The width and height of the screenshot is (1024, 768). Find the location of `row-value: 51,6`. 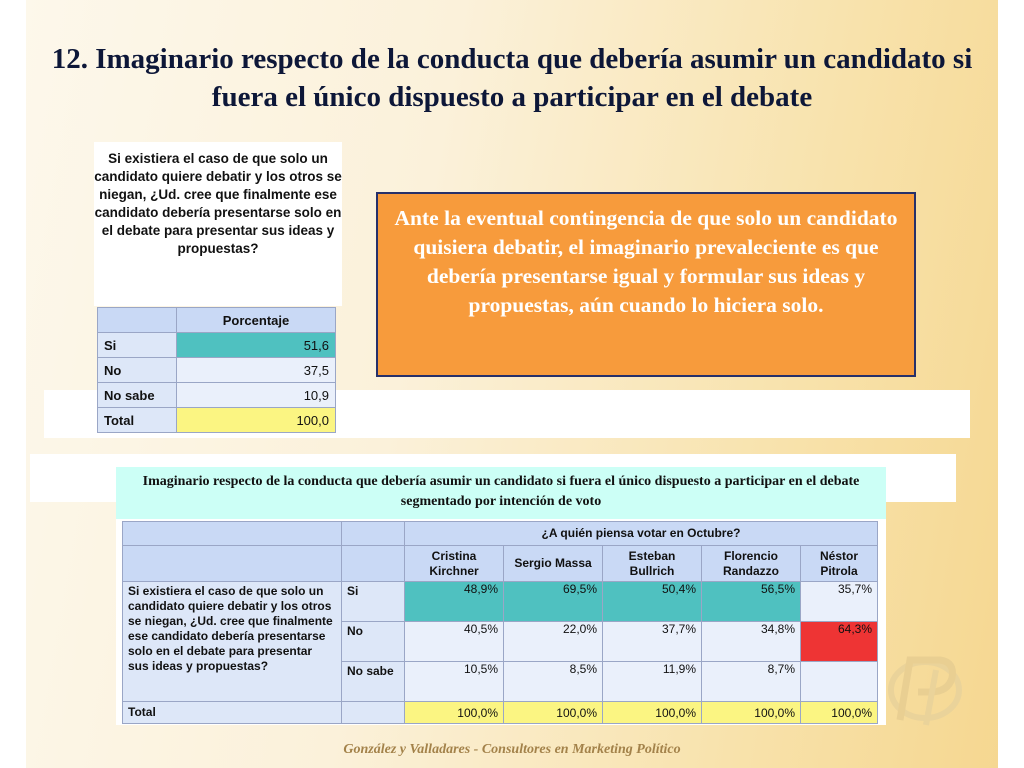

row-value: 51,6 is located at coordinates (256, 345).